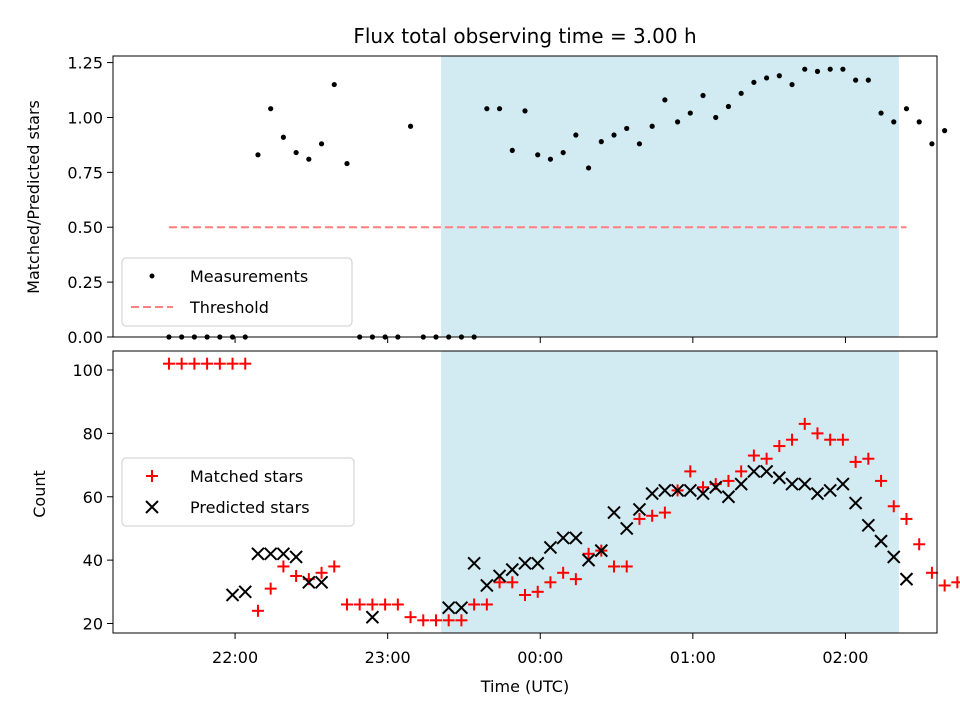 Image resolution: width=960 pixels, height=720 pixels. Describe the element at coordinates (540, 657) in the screenshot. I see `x-tick-label: 00:00` at that location.